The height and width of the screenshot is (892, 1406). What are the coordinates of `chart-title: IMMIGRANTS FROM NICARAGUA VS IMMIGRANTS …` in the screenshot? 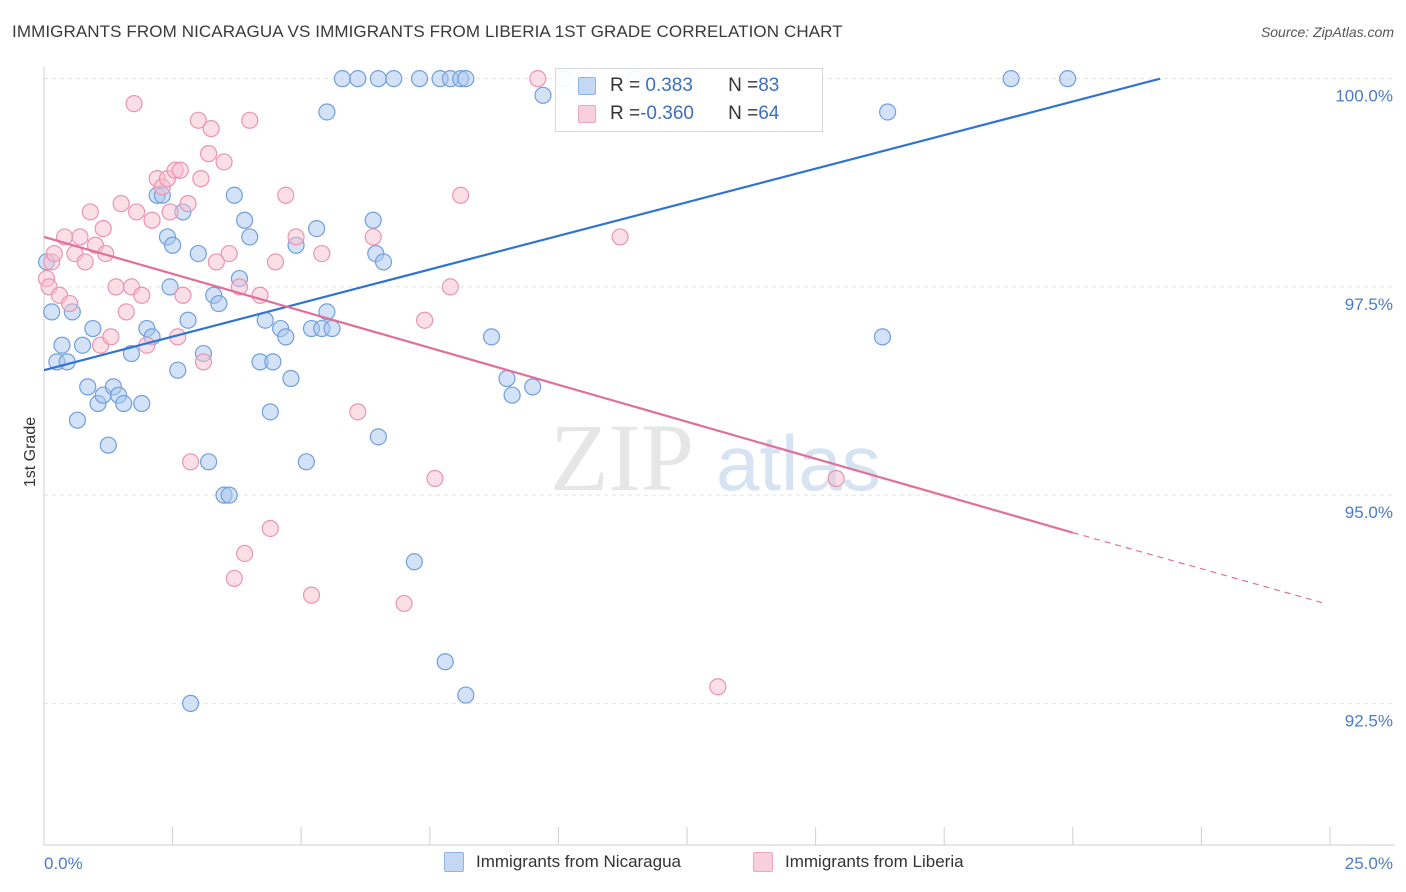 It's located at (427, 31).